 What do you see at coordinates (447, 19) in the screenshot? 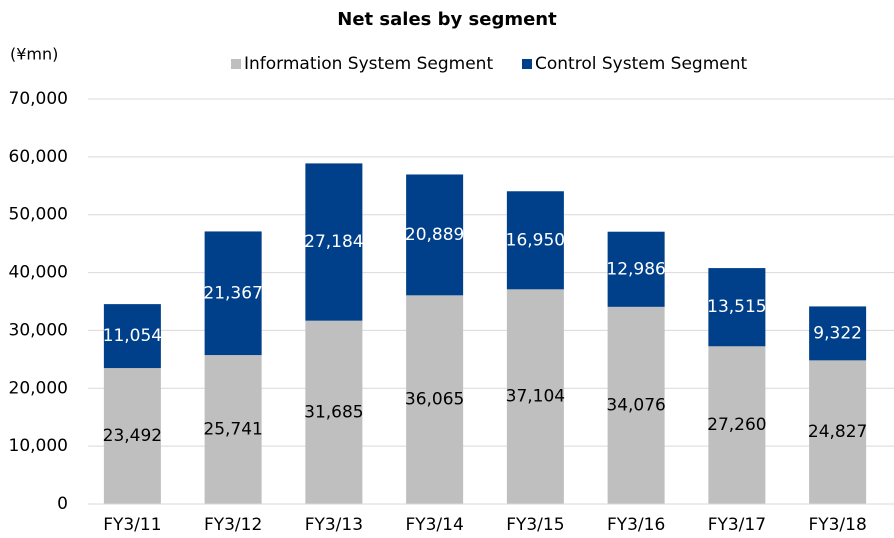
I see `chart-title: Net sales by segment` at bounding box center [447, 19].